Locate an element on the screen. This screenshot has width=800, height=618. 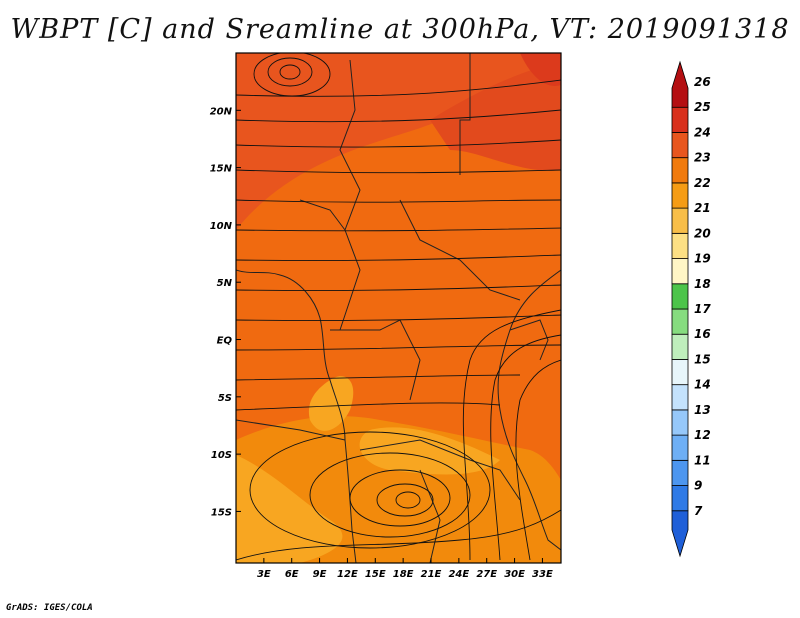
lat-label: 10S is located at coordinates (221, 455).